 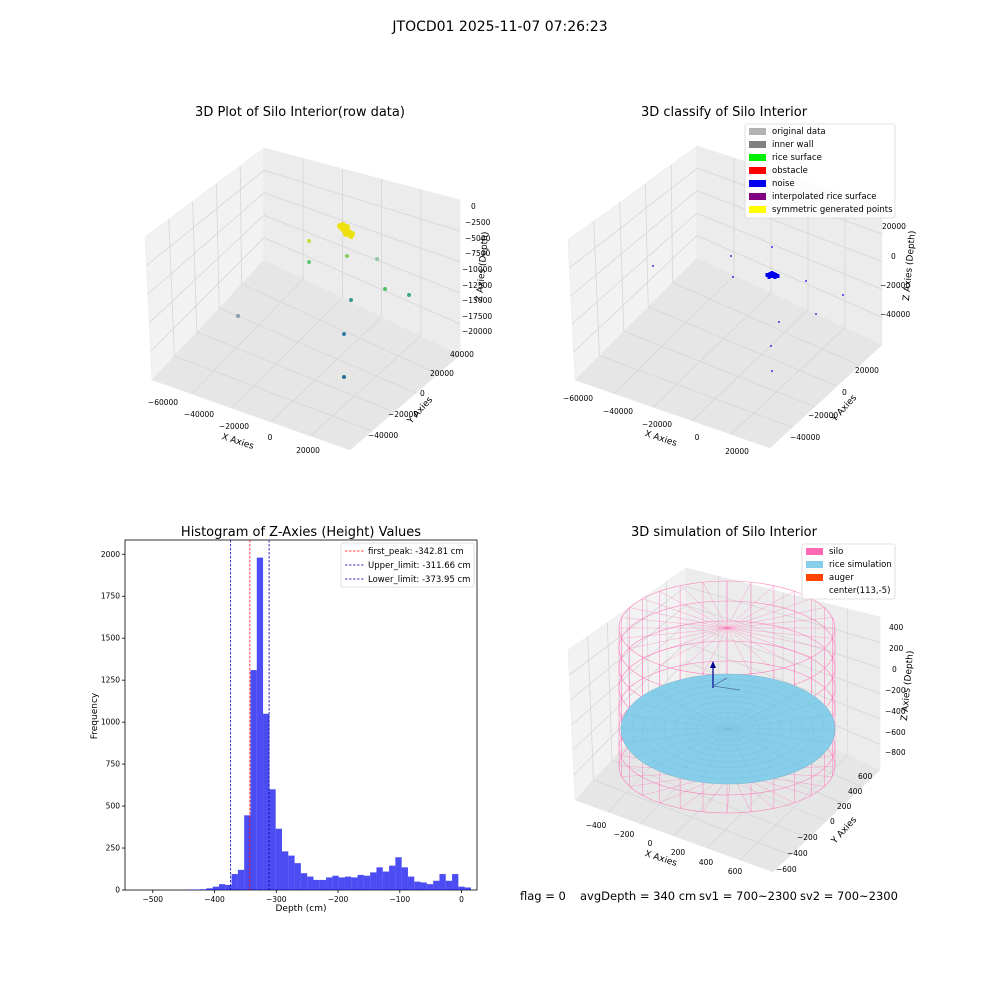 I want to click on panel2-xtick: 20000, so click(x=737, y=451).